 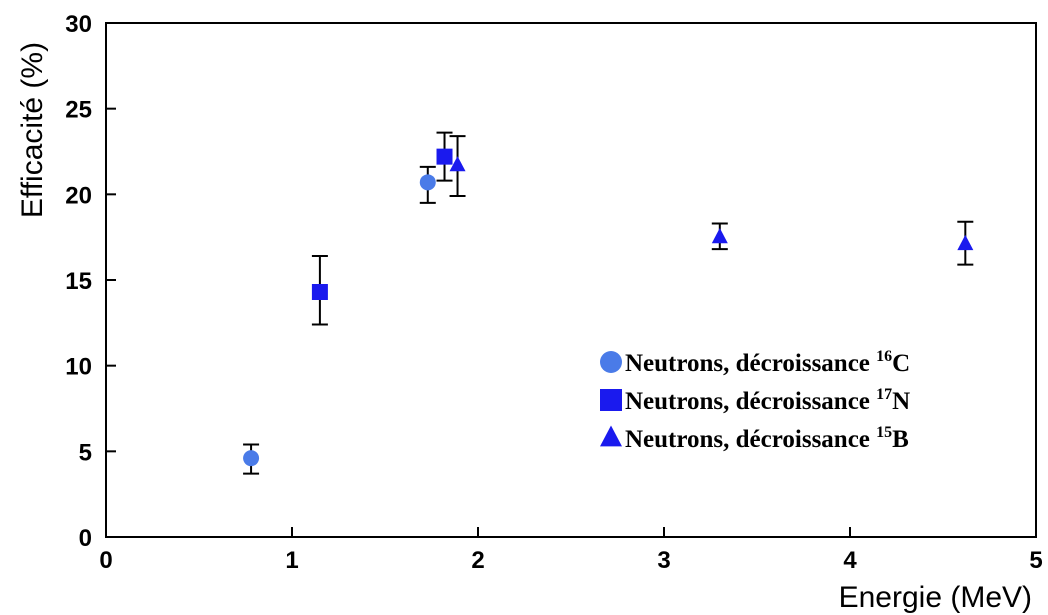 I want to click on x-tick-label: 2, so click(x=477, y=560).